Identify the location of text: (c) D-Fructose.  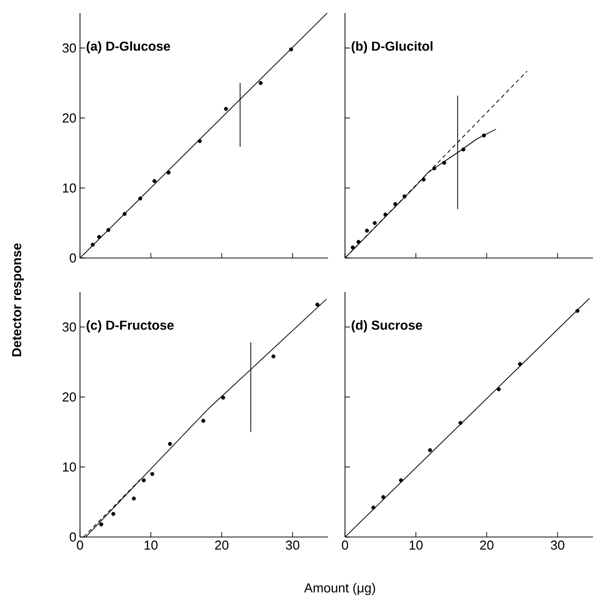
(130, 326).